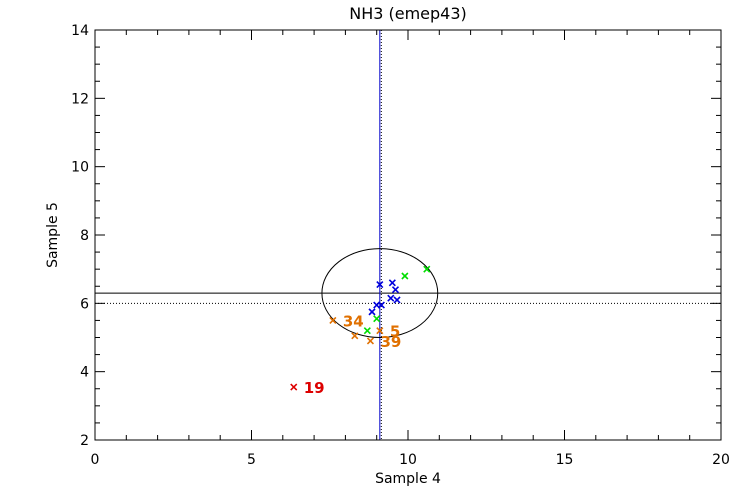 This screenshot has height=500, width=750. Describe the element at coordinates (84, 236) in the screenshot. I see `y-tick-label: 8` at that location.